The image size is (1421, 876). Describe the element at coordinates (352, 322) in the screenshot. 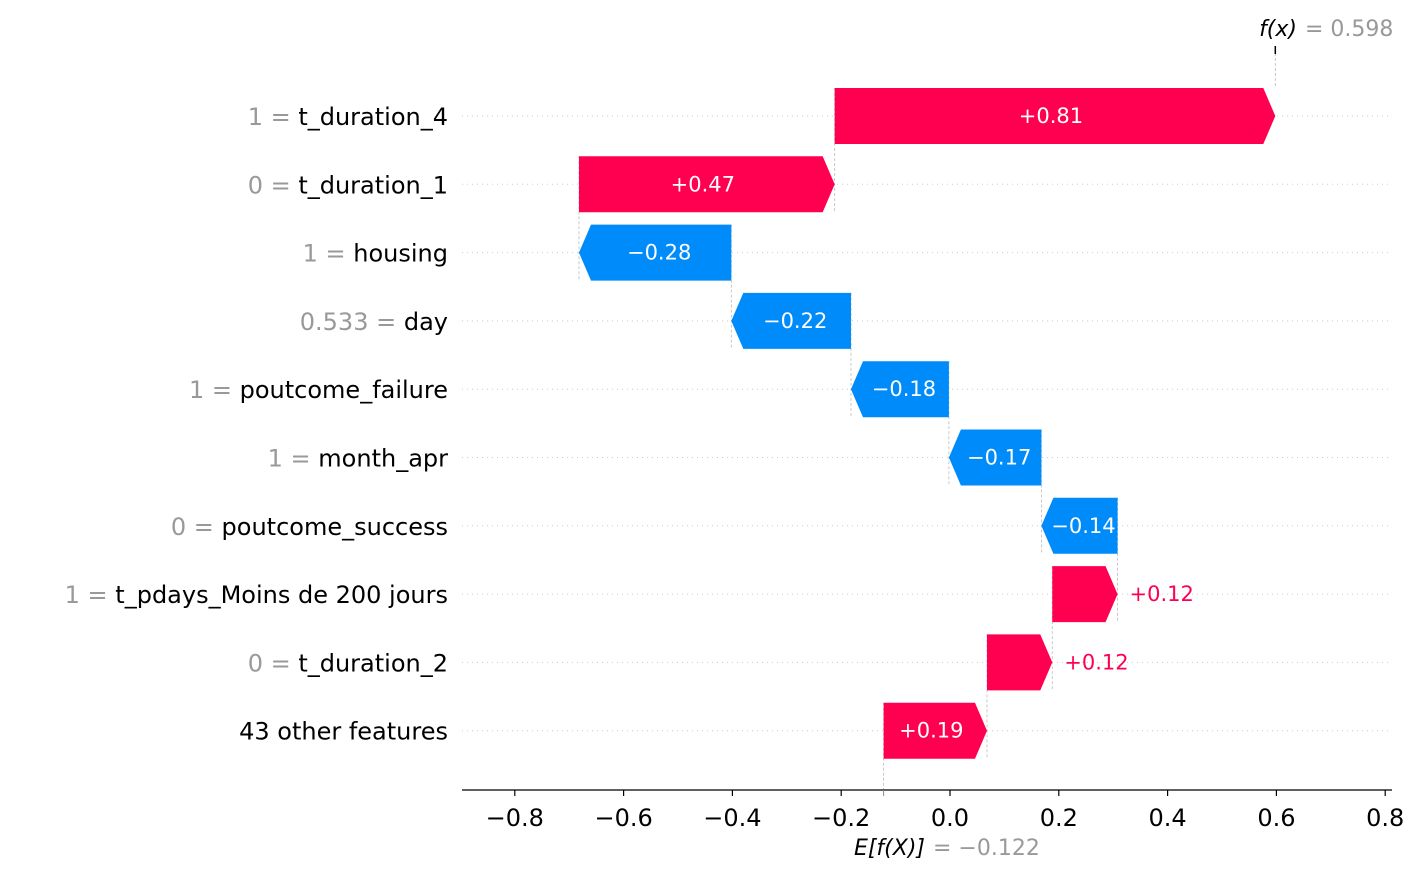

I see `feature-value: 0.533 =` at that location.